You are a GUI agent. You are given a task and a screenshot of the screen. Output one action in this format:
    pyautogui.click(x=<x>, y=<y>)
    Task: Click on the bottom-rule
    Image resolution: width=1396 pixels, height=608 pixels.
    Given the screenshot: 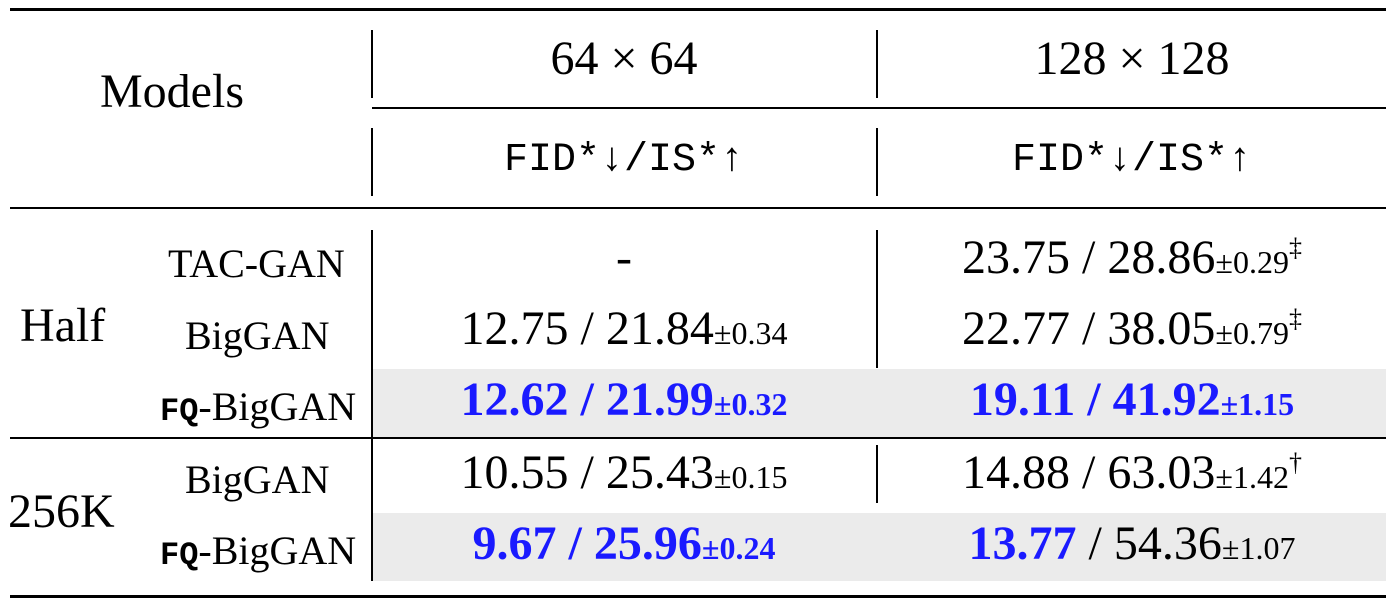 What is the action you would take?
    pyautogui.click(x=698, y=596)
    